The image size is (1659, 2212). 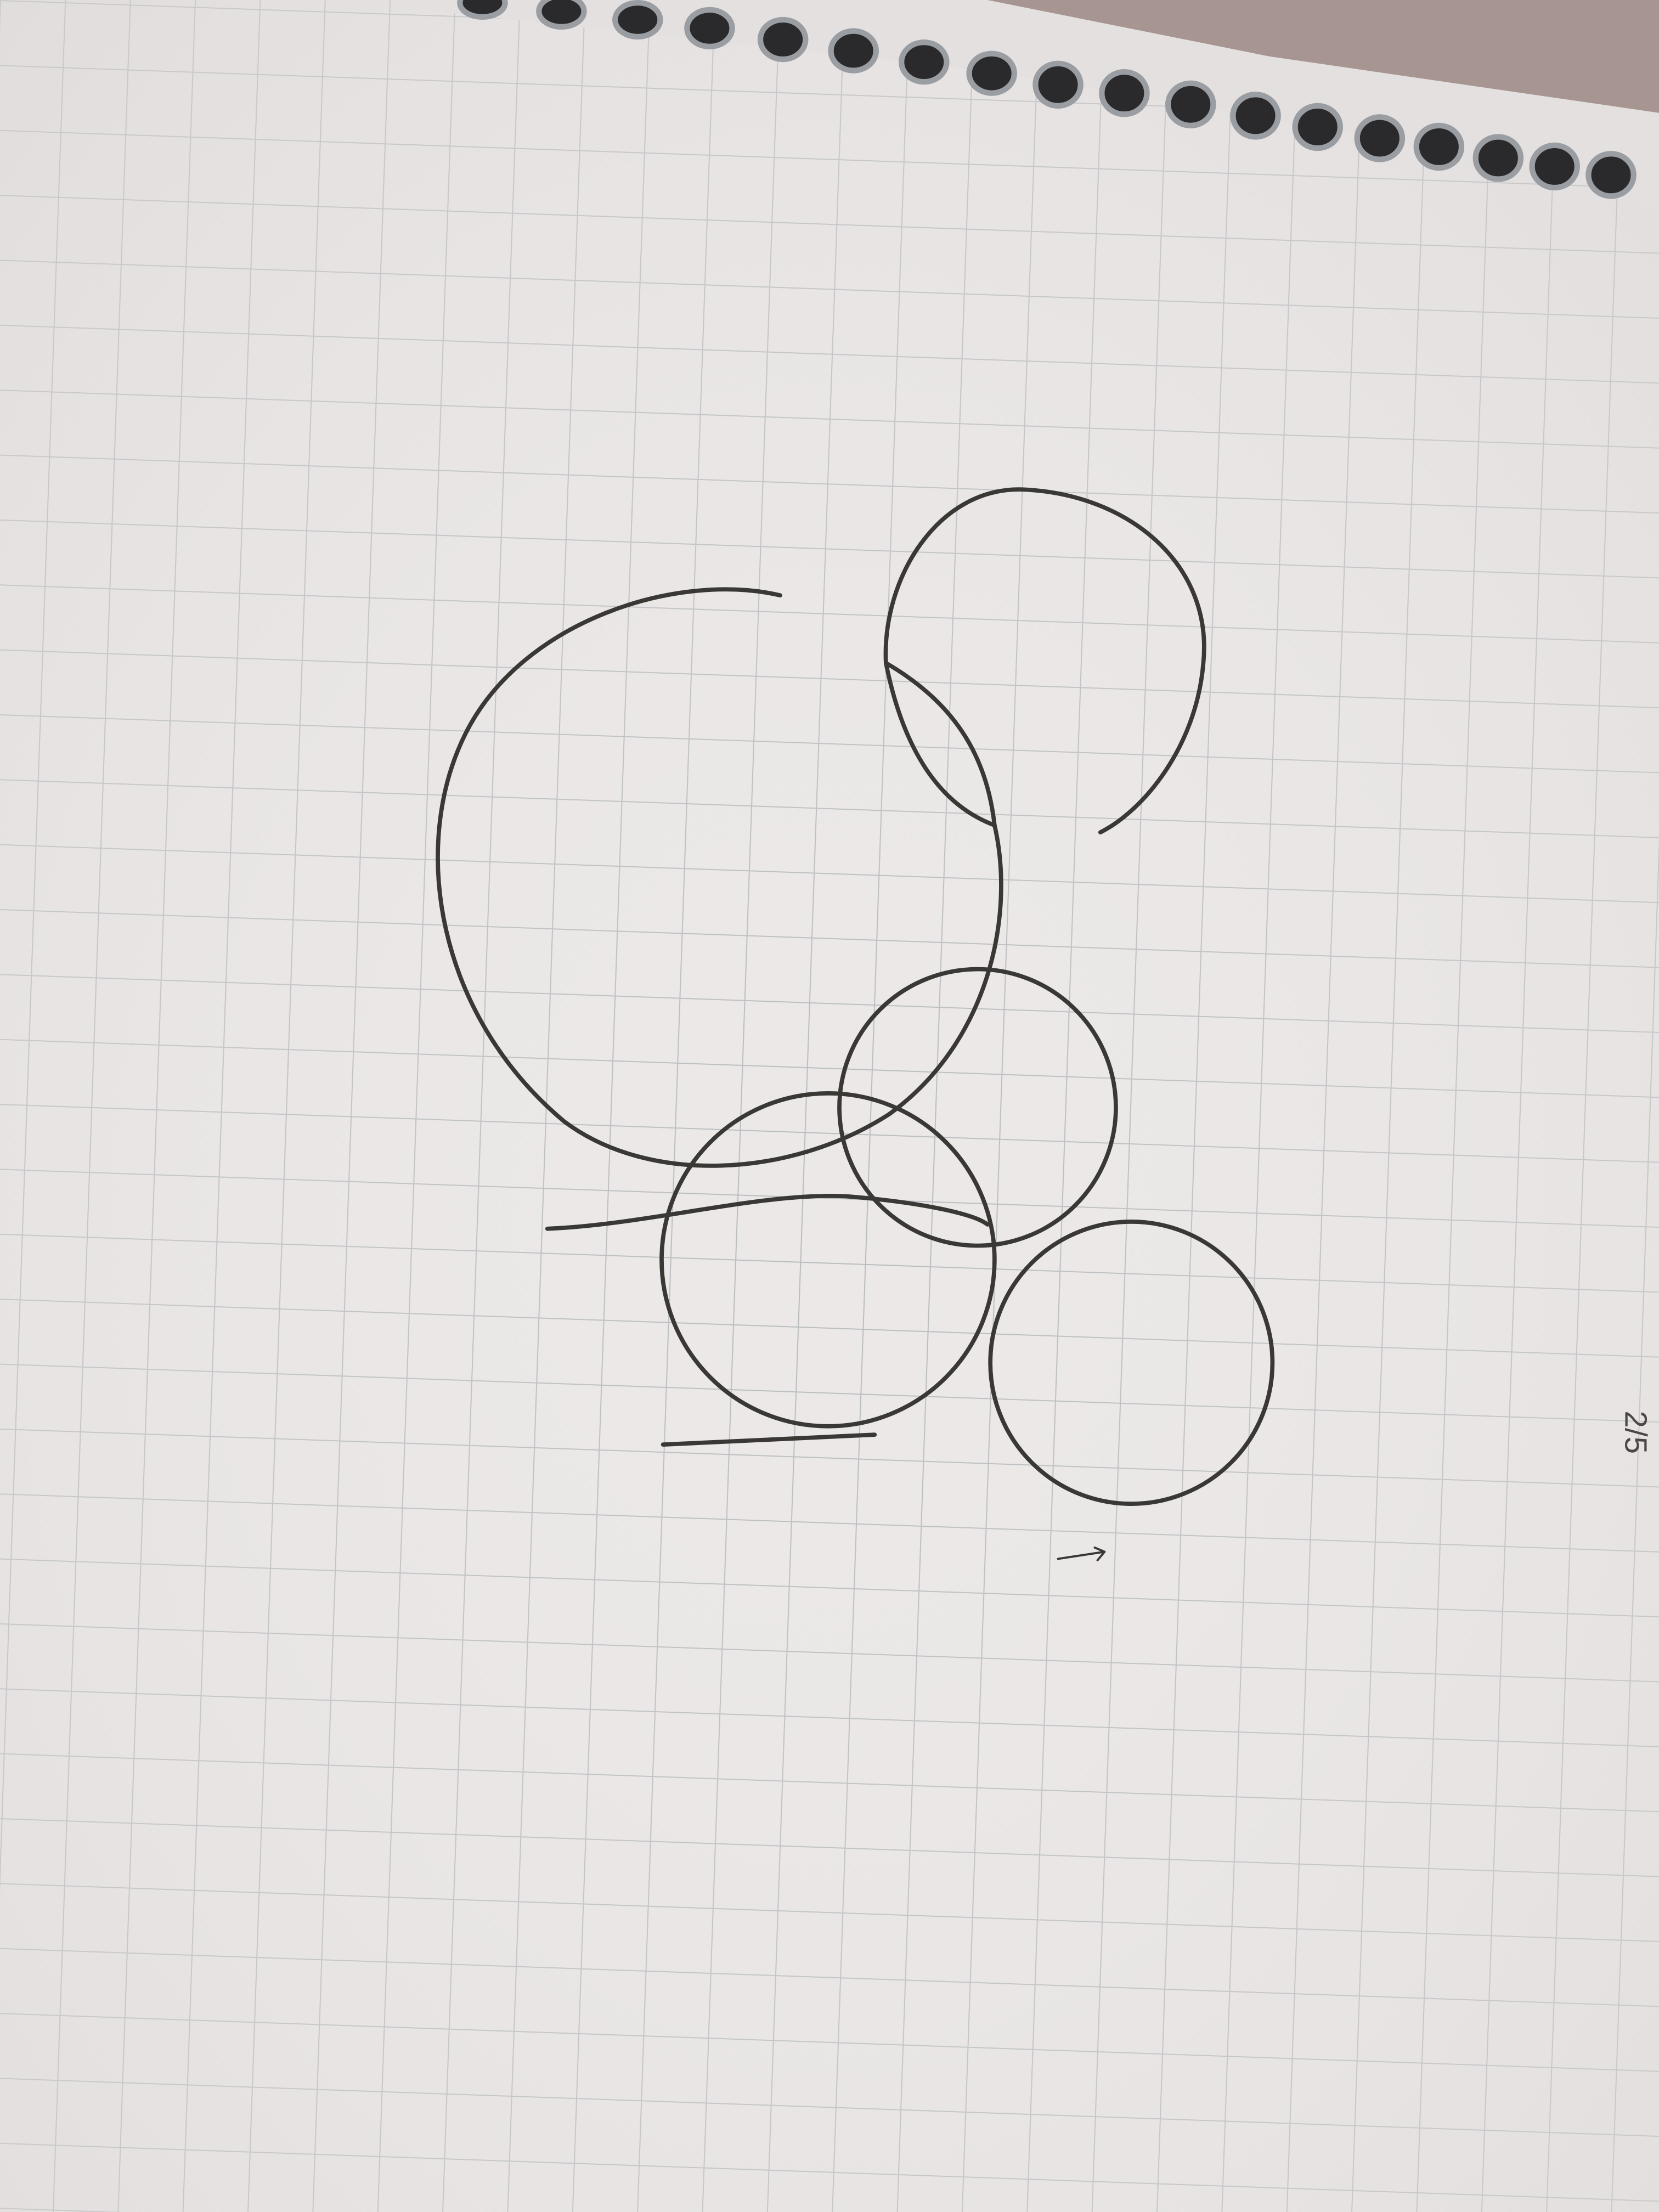 What do you see at coordinates (1044, 661) in the screenshot?
I see `upper-arc` at bounding box center [1044, 661].